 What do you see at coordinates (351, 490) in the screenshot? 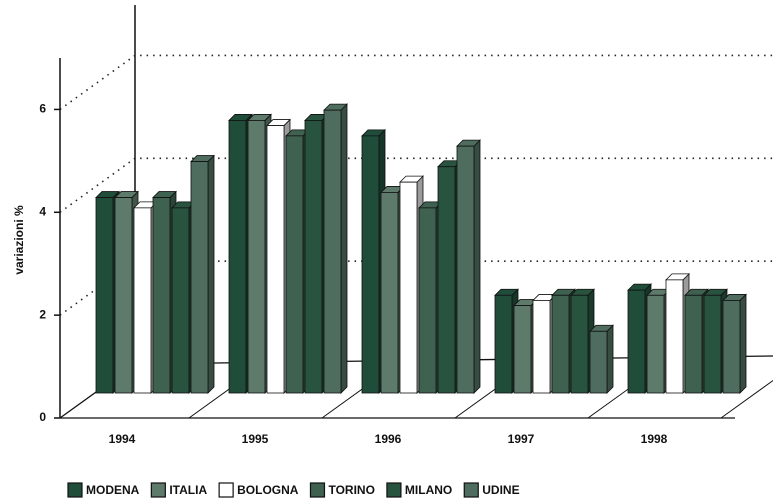
I see `legend-label: TORINO` at bounding box center [351, 490].